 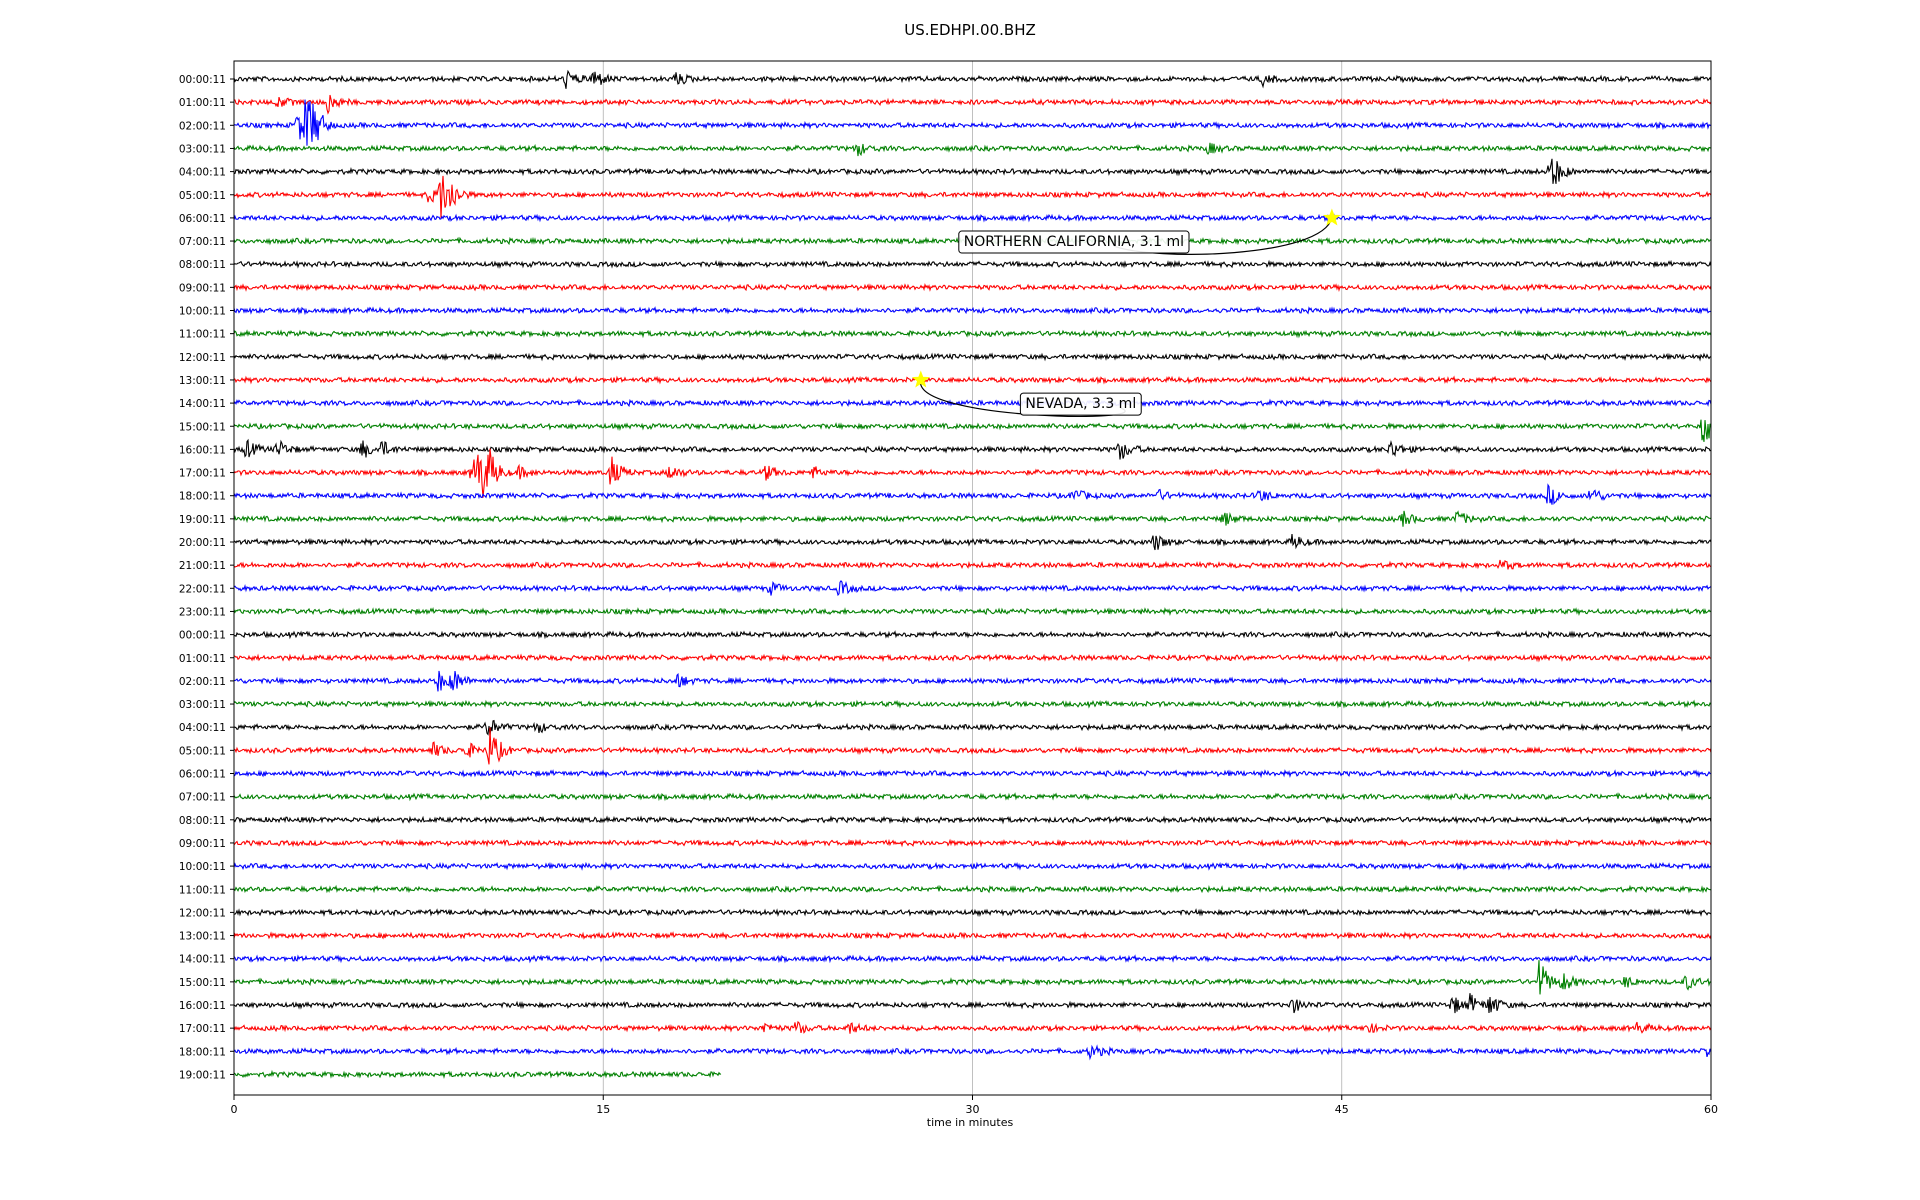 I want to click on x-tick-label: 45, so click(x=1342, y=1109).